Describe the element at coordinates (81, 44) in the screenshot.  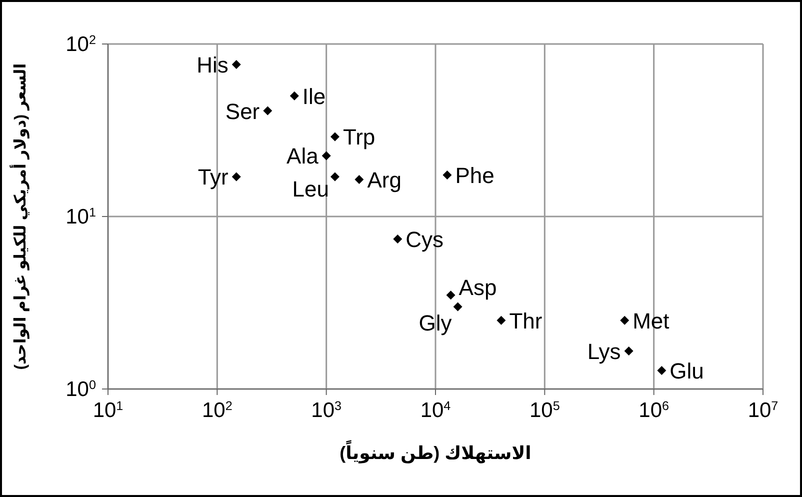
I see `y-tick-label: 10$^{2}$` at that location.